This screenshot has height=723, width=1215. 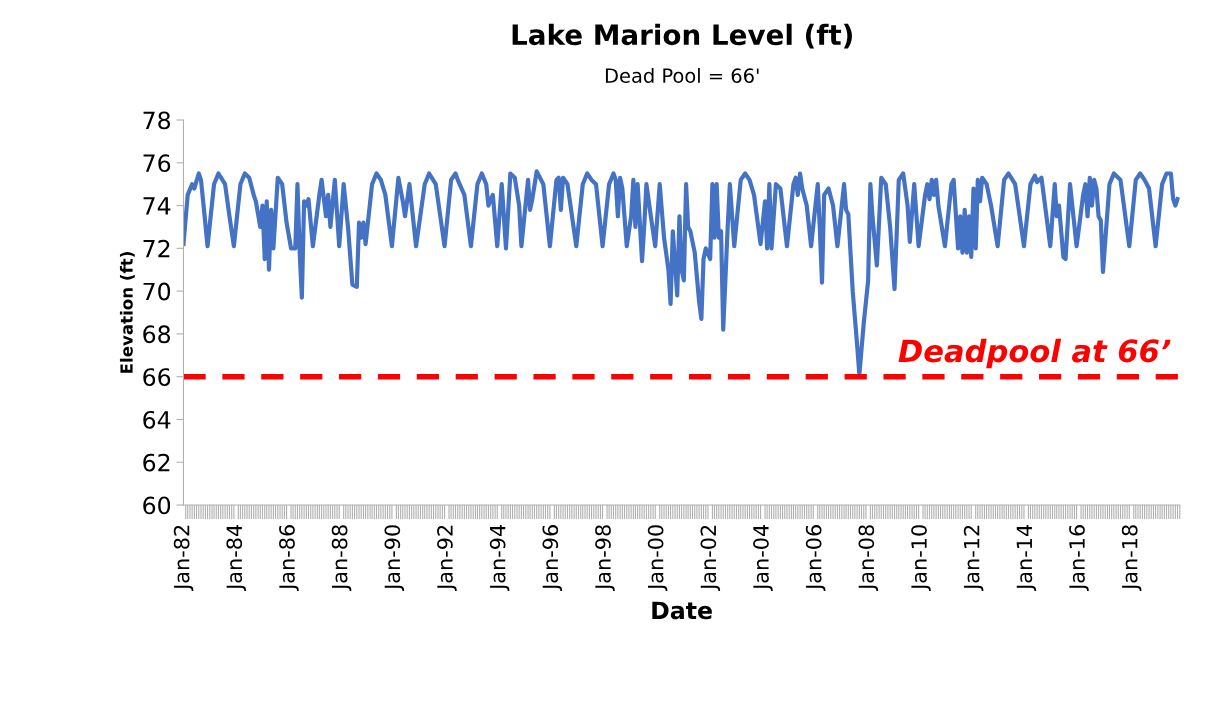 I want to click on x-axis-title: Date, so click(x=682, y=610).